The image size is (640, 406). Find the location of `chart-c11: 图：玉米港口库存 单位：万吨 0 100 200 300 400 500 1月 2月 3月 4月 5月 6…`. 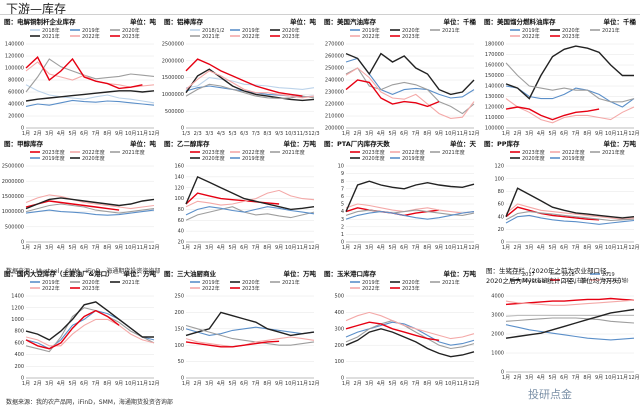

chart-c11: 图：玉米港口库存 单位：万吨 0 100 200 300 400 500 1月 2月 3月 4月 5月 6… is located at coordinates (402, 328).